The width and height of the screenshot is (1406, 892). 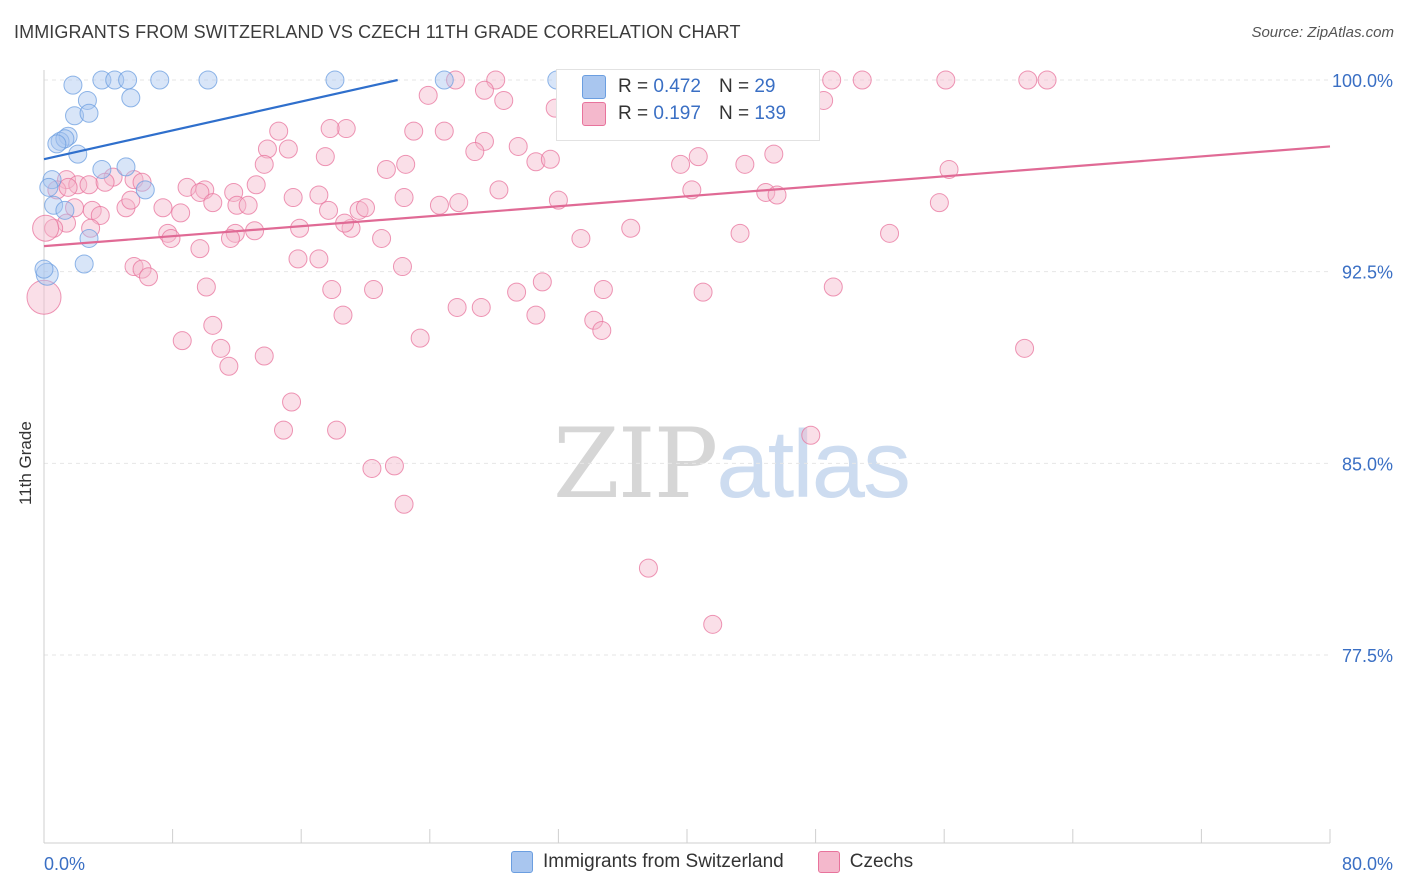 What do you see at coordinates (765, 86) in the screenshot?
I see `n-value: 29` at bounding box center [765, 86].